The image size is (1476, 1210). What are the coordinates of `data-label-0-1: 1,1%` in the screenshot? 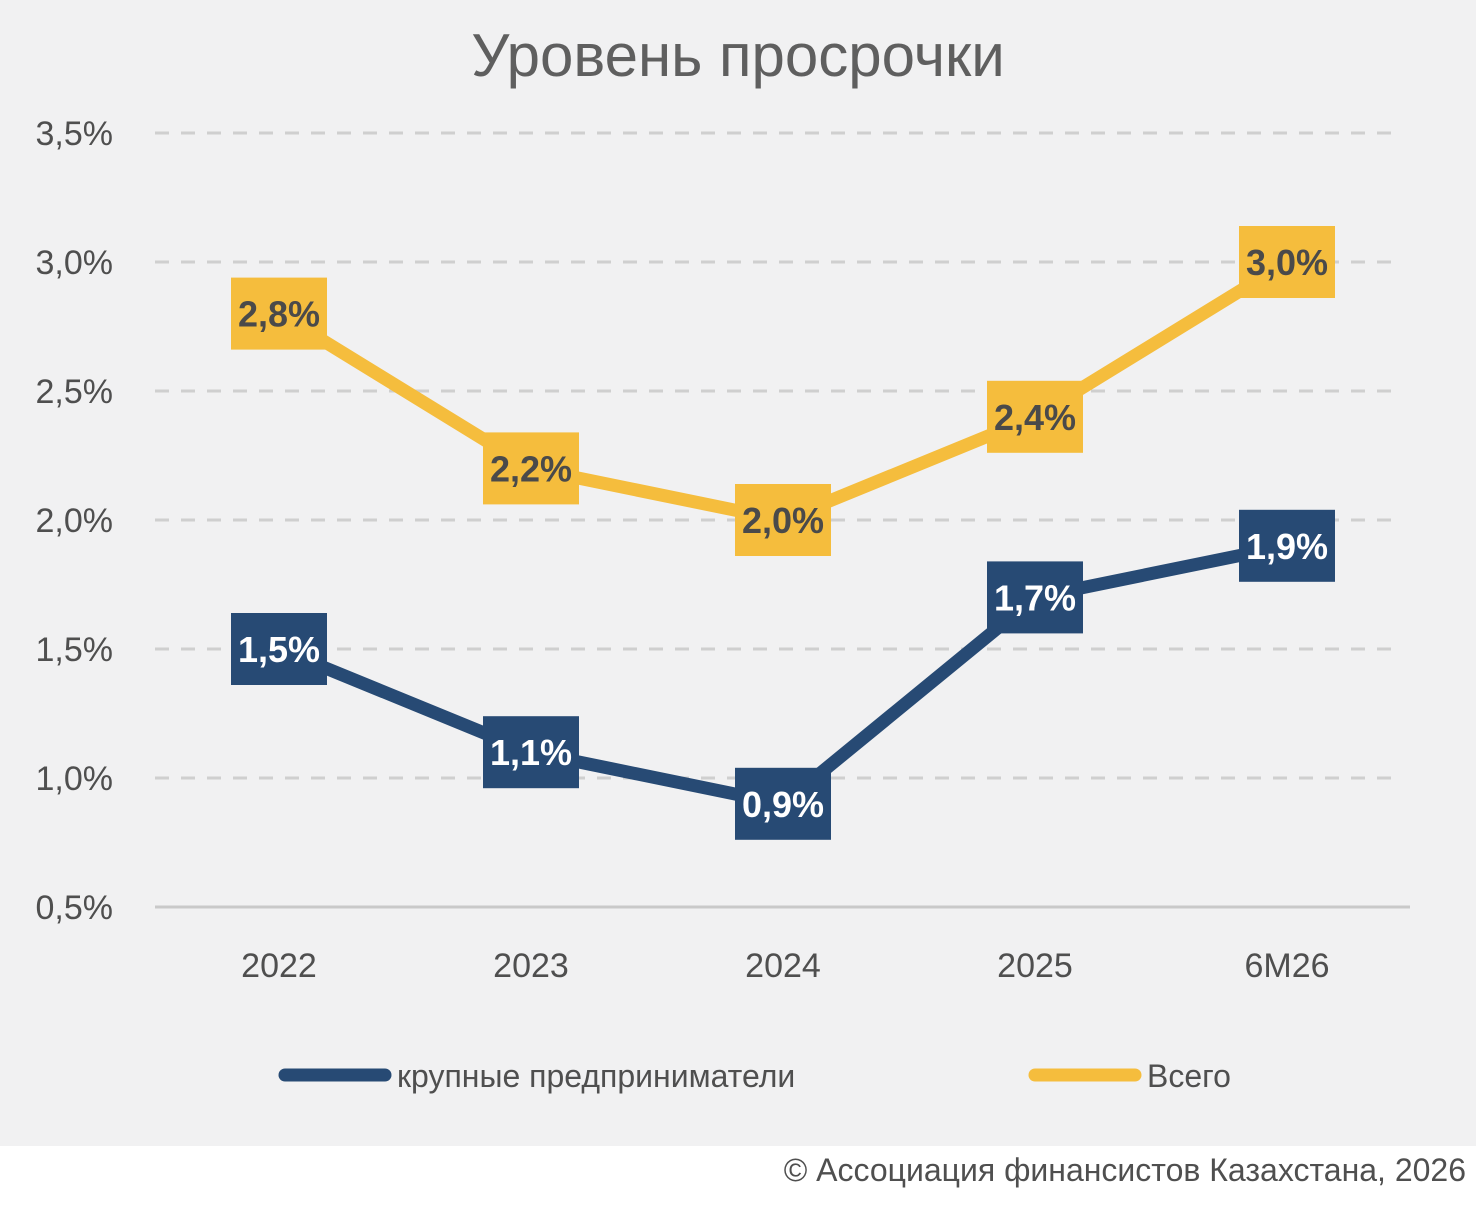 It's located at (531, 752).